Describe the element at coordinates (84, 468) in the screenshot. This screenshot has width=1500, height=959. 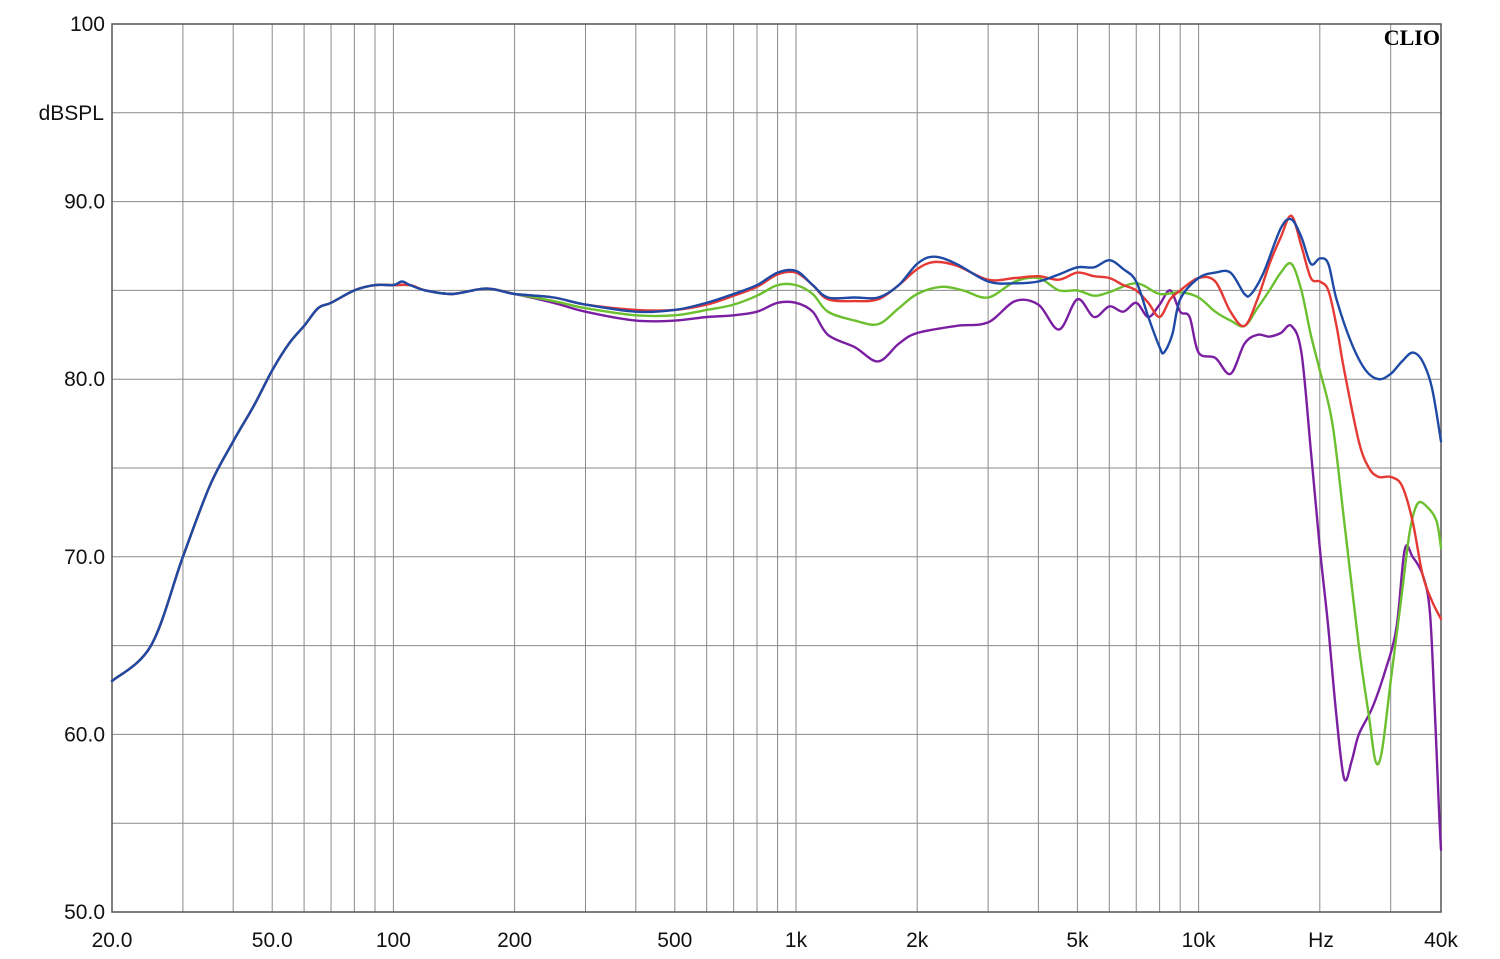
I see `y-tick-labels: 100 90.0 80.0 70.0 60.0 50.0` at that location.